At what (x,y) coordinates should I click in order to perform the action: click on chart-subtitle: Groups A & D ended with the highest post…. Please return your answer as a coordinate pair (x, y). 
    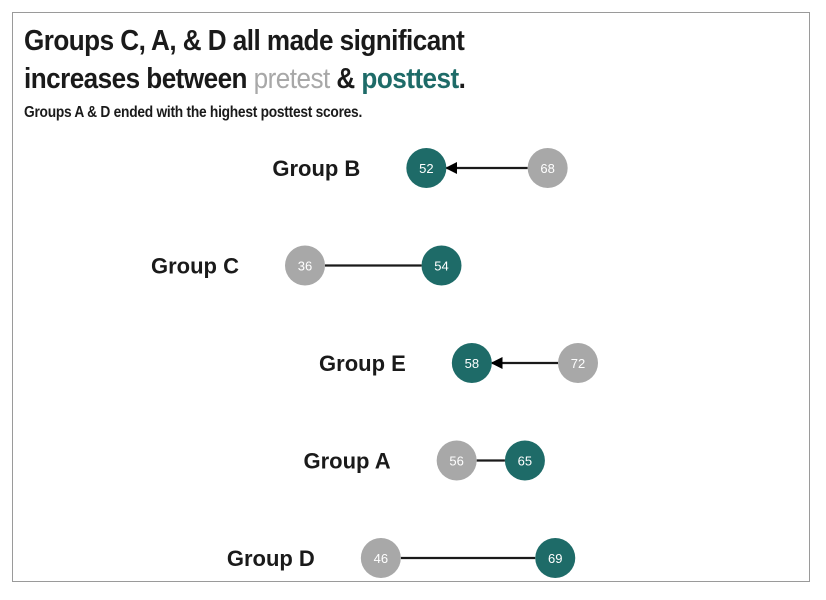
    Looking at the image, I should click on (193, 112).